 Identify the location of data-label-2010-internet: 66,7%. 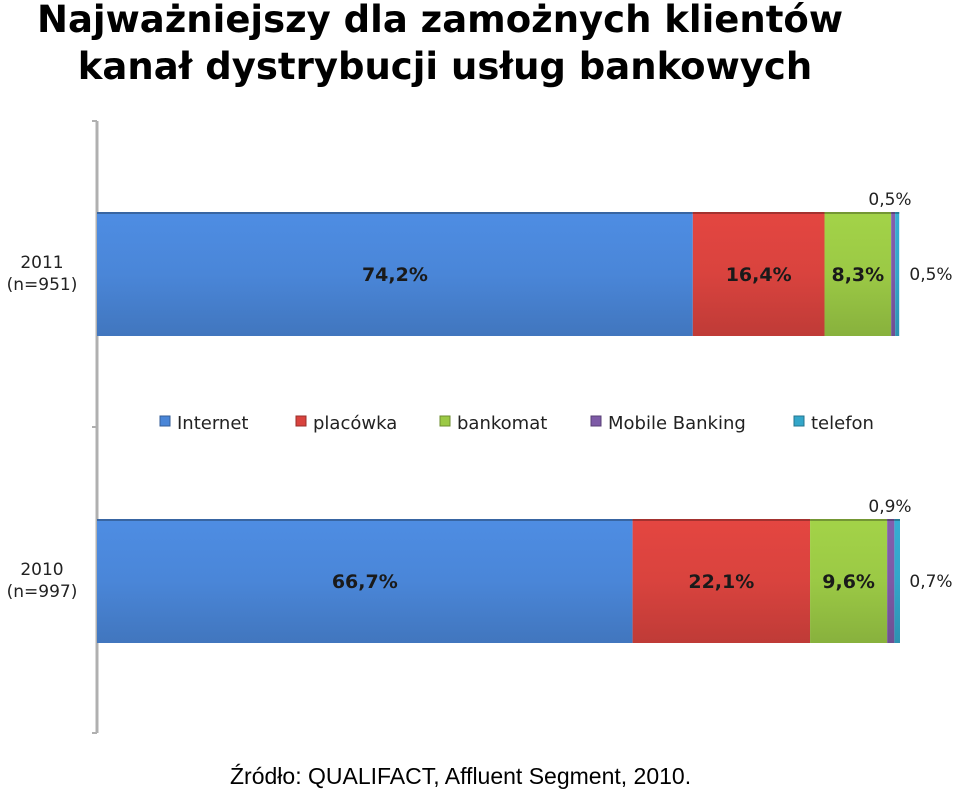
(365, 582).